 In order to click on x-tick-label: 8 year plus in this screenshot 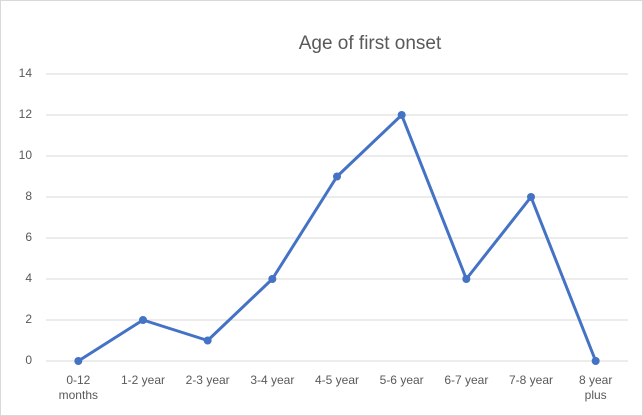, I will do `click(595, 387)`.